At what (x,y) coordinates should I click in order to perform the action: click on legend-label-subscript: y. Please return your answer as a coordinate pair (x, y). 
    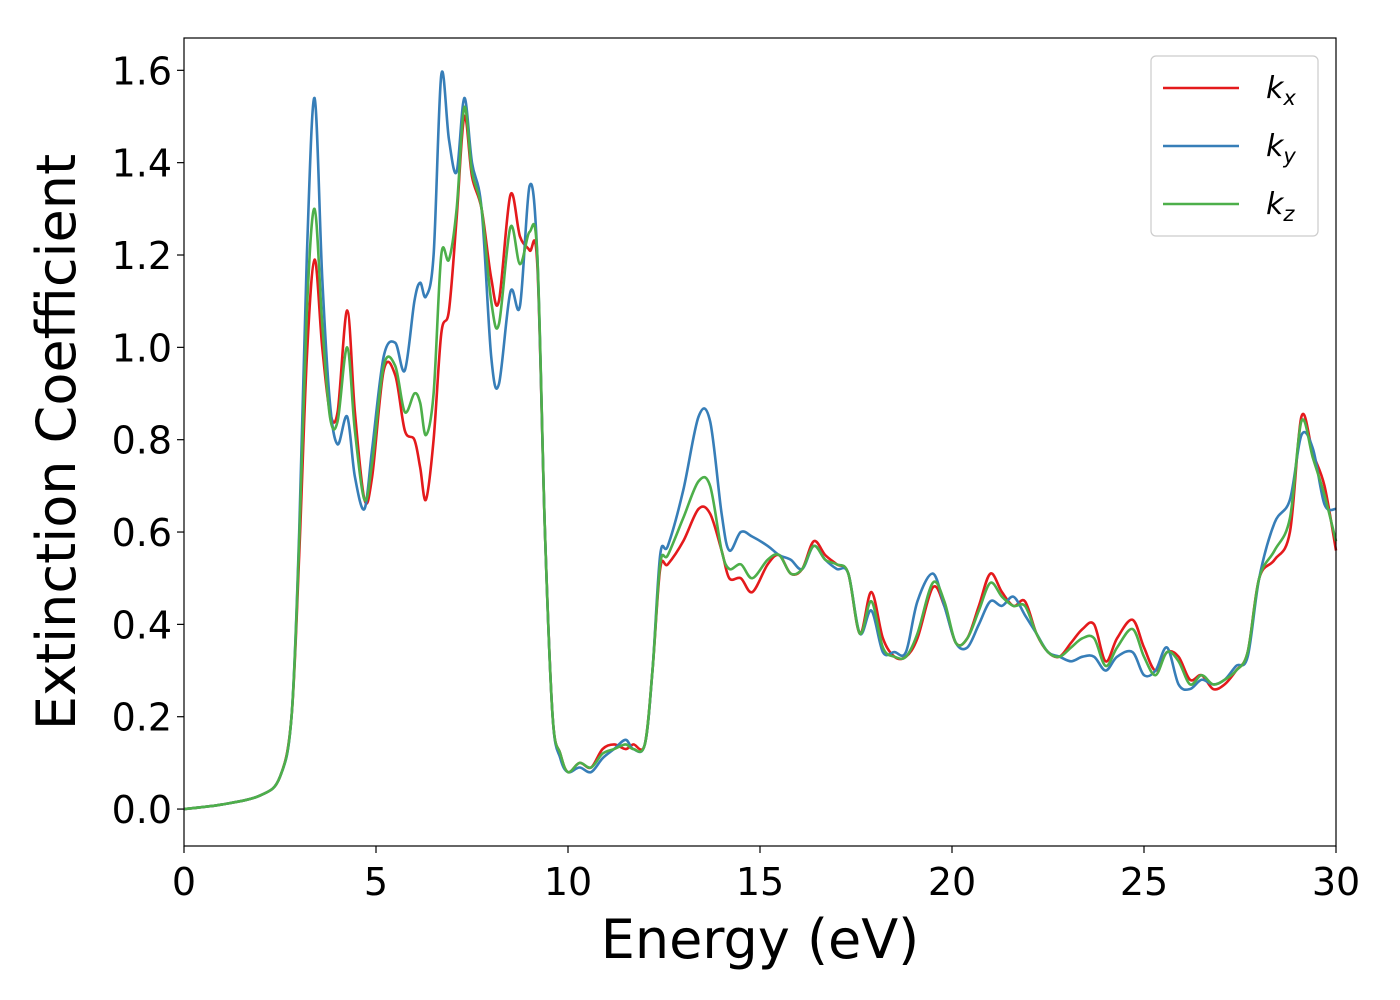
    Looking at the image, I should click on (1289, 156).